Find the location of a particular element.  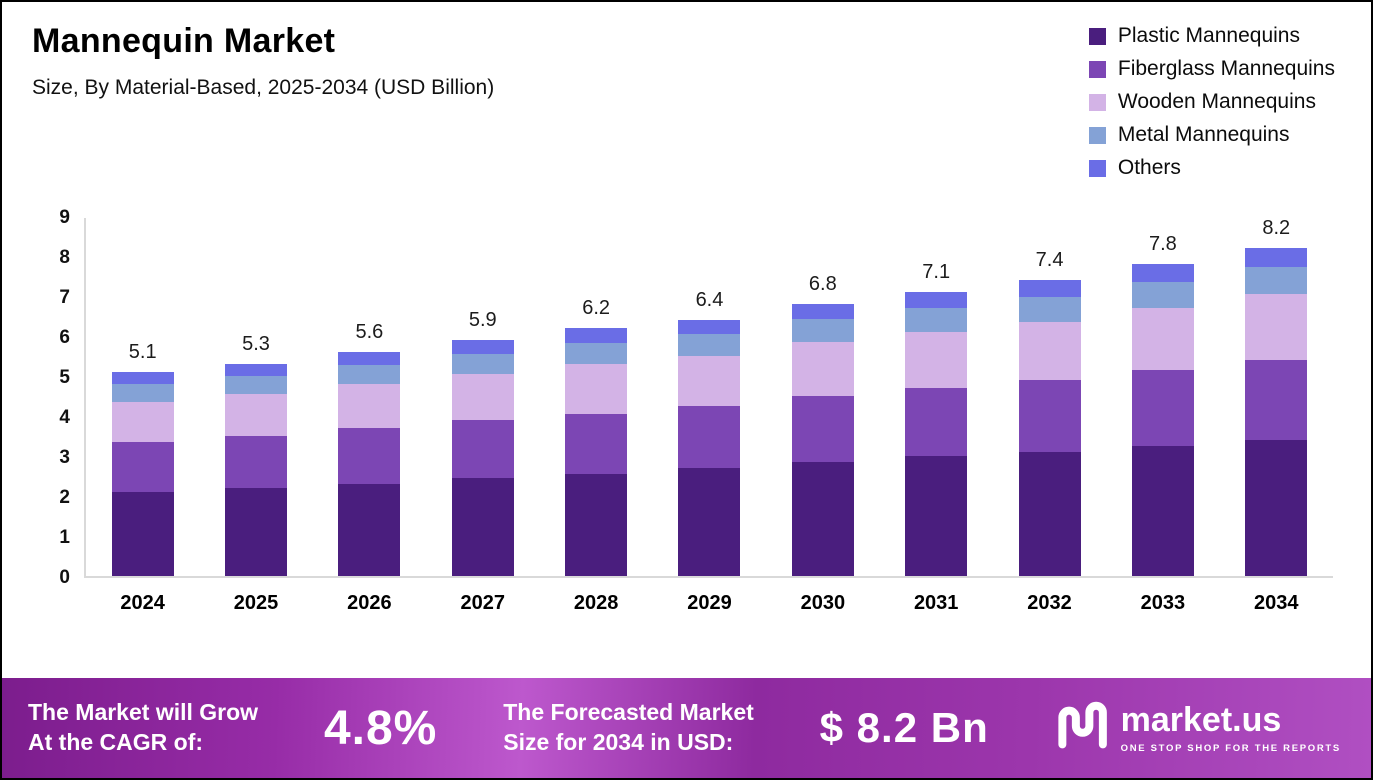

y-axis-tick: 6 is located at coordinates (64, 337).